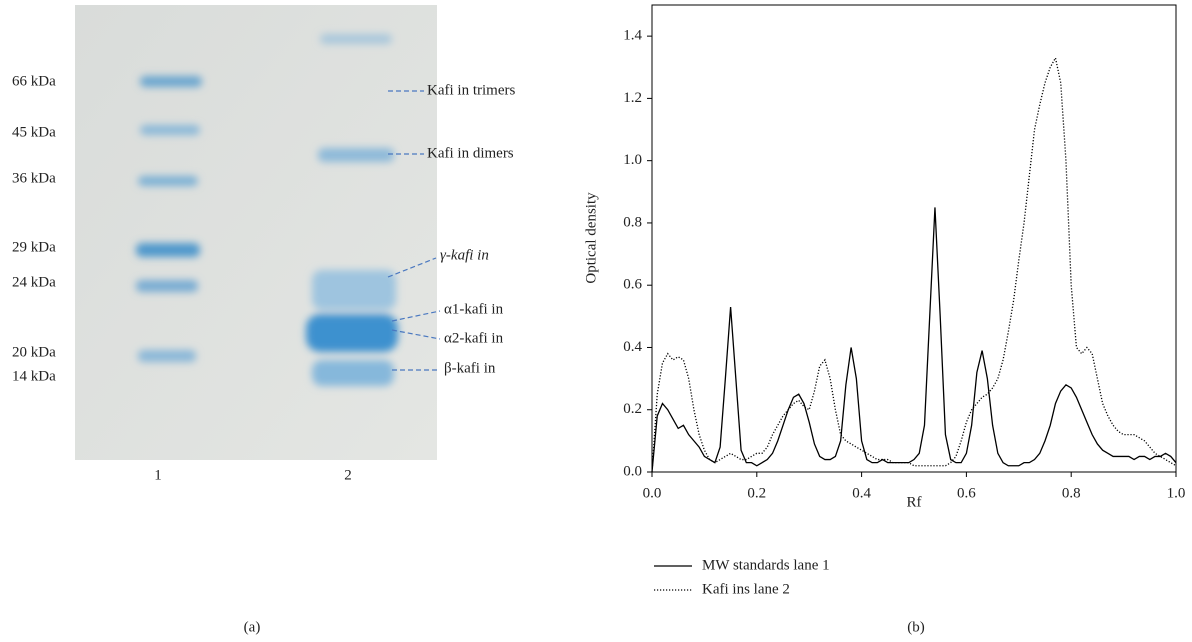  I want to click on band-annotation: α1-kafi in, so click(474, 309).